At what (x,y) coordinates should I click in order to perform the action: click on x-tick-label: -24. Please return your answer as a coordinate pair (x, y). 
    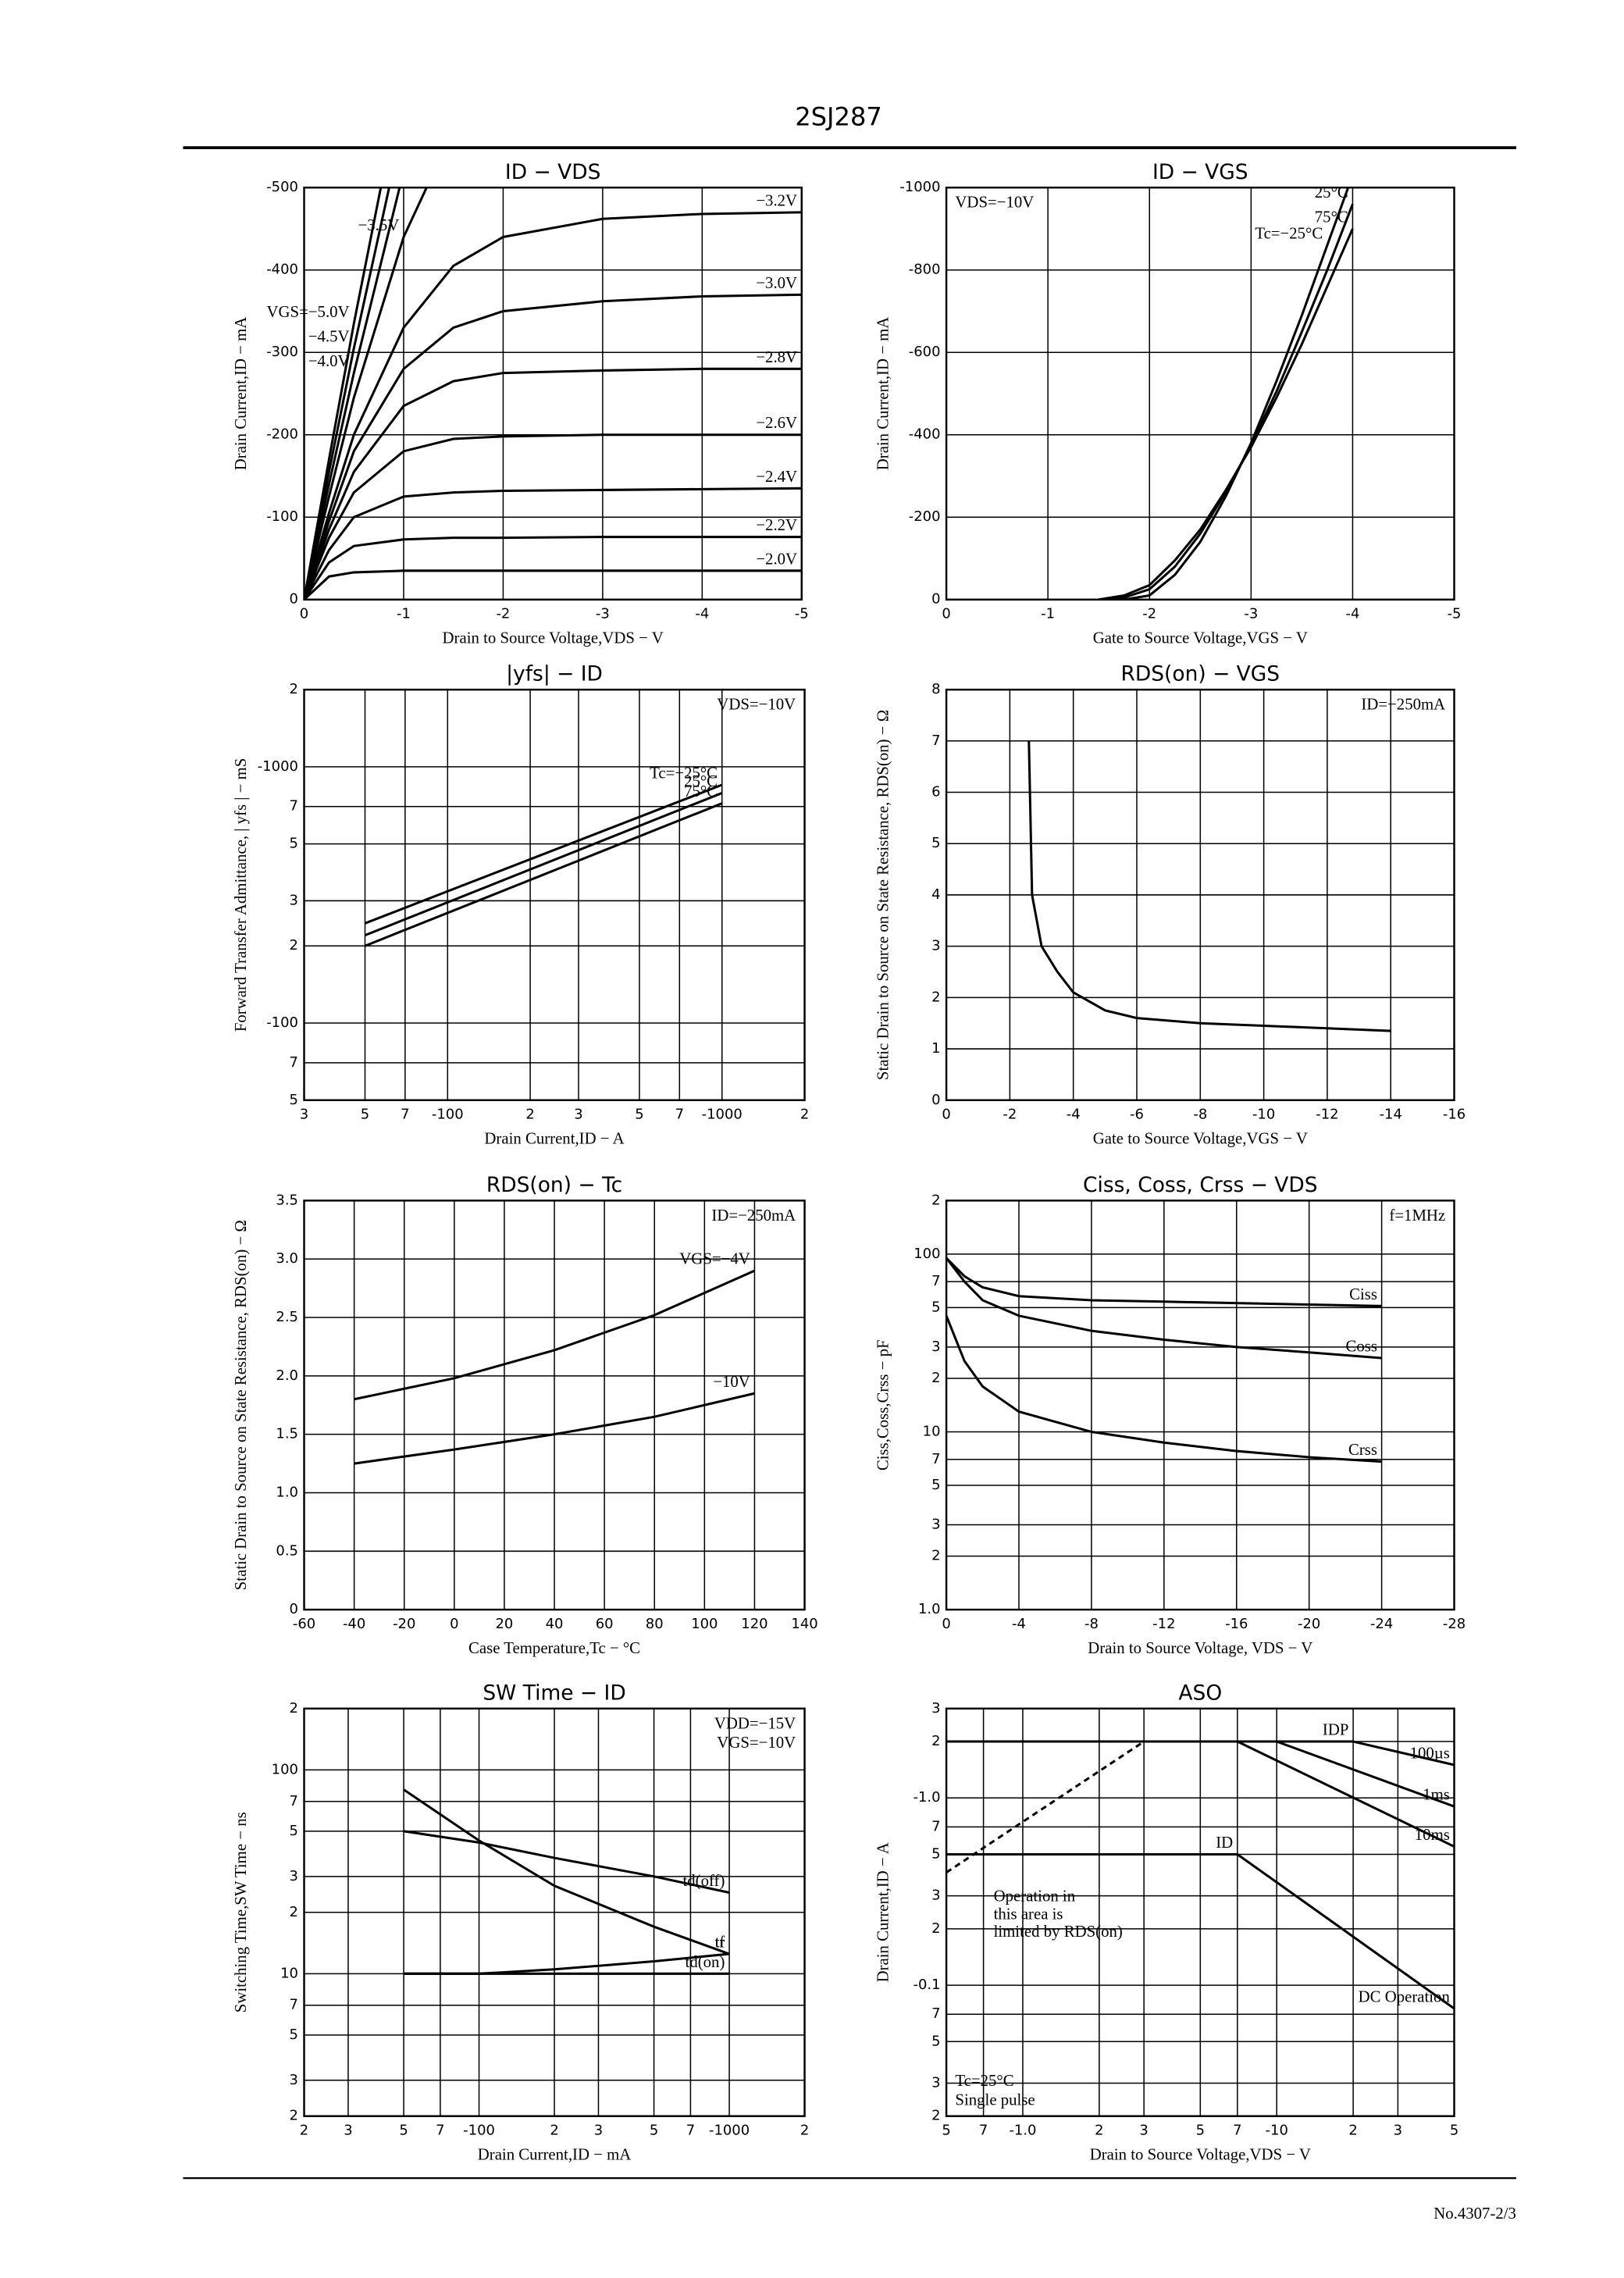
    Looking at the image, I should click on (1381, 1624).